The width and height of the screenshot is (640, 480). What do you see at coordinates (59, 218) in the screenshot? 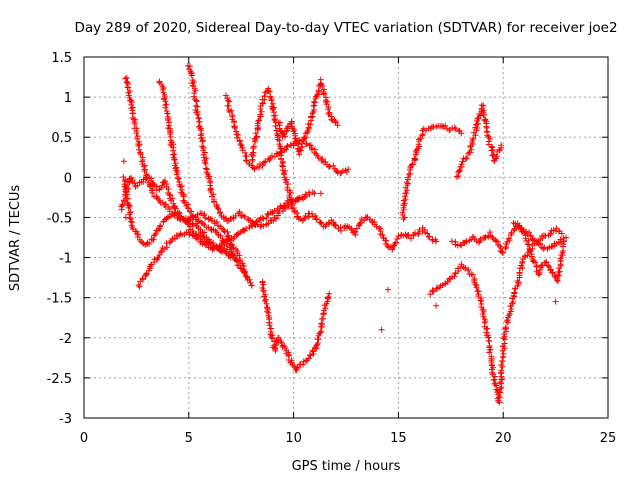
I see `y-tick-label: -0.5` at bounding box center [59, 218].